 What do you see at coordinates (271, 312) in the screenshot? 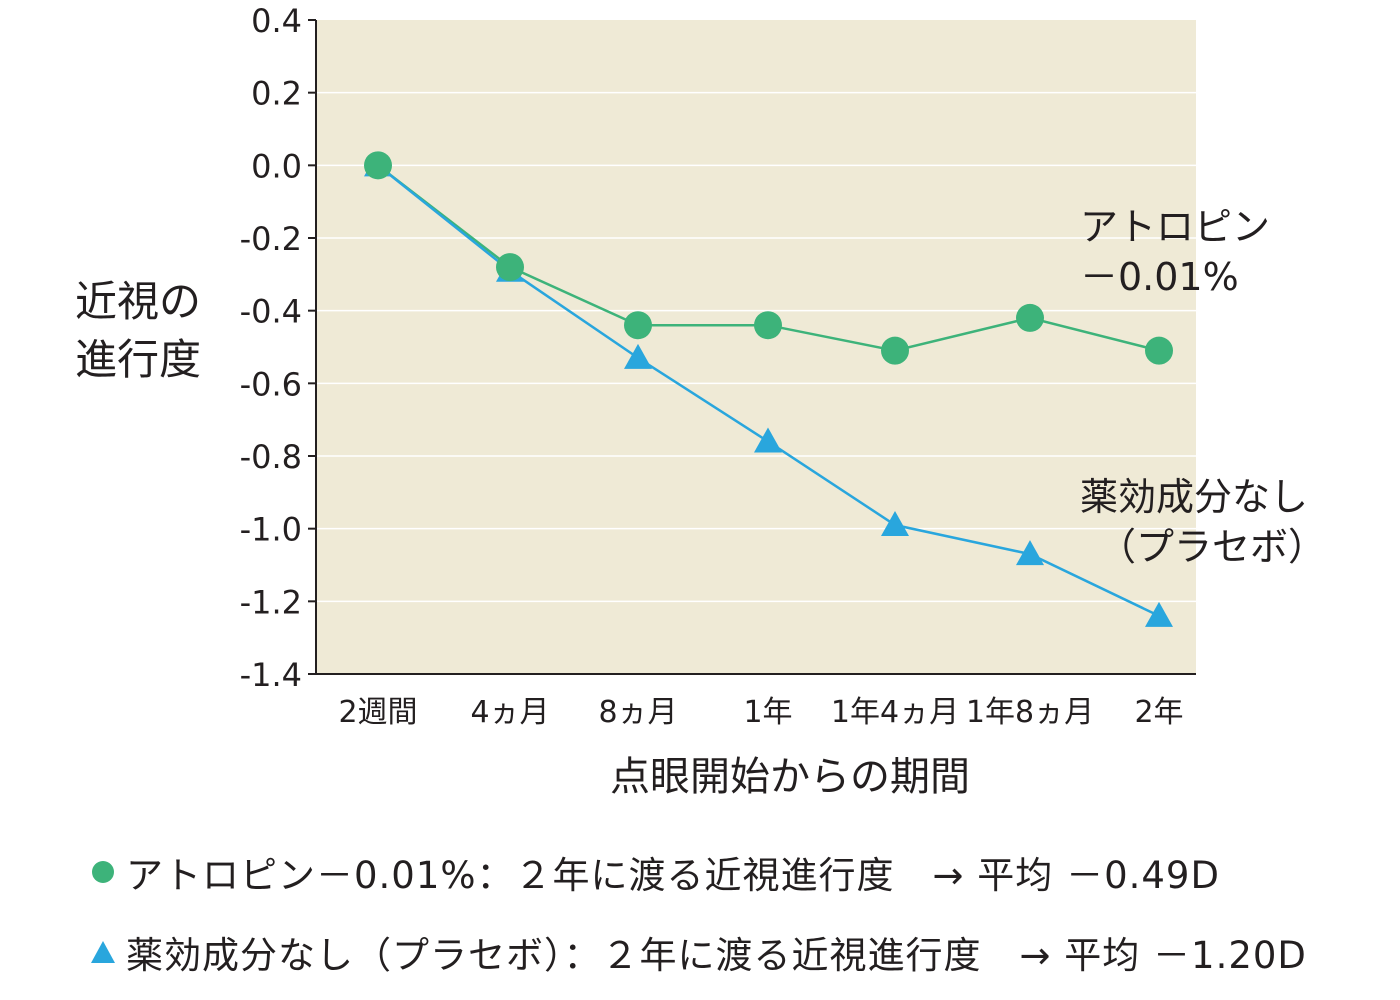
I see `y-tick-label: -0.4` at bounding box center [271, 312].